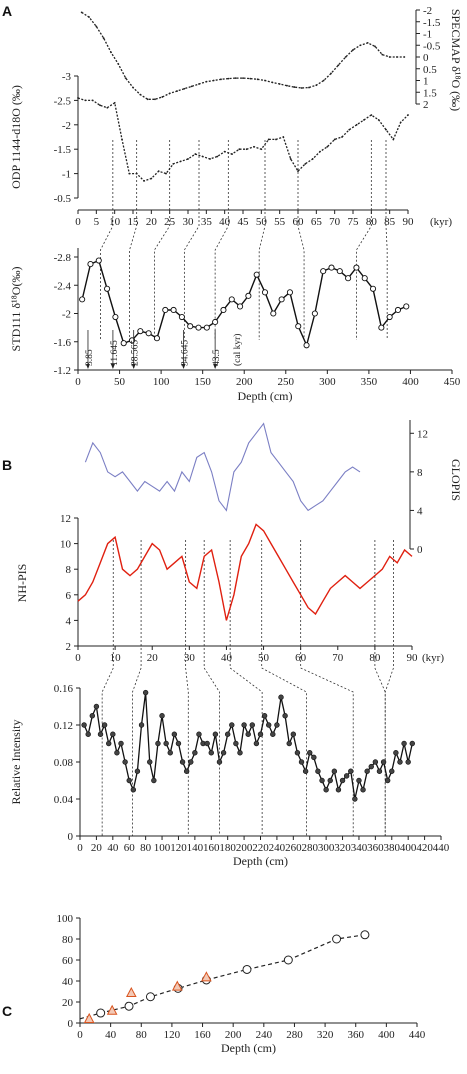 Image resolution: width=467 pixels, height=1074 pixels. I want to click on b-top-x-tick-label: 0, so click(78, 658).